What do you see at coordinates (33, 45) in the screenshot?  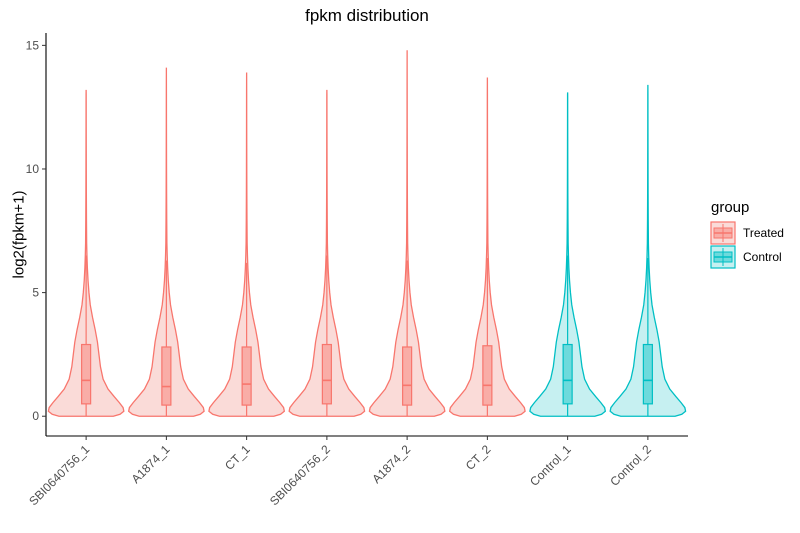 I see `y-tick-label-15: 15` at bounding box center [33, 45].